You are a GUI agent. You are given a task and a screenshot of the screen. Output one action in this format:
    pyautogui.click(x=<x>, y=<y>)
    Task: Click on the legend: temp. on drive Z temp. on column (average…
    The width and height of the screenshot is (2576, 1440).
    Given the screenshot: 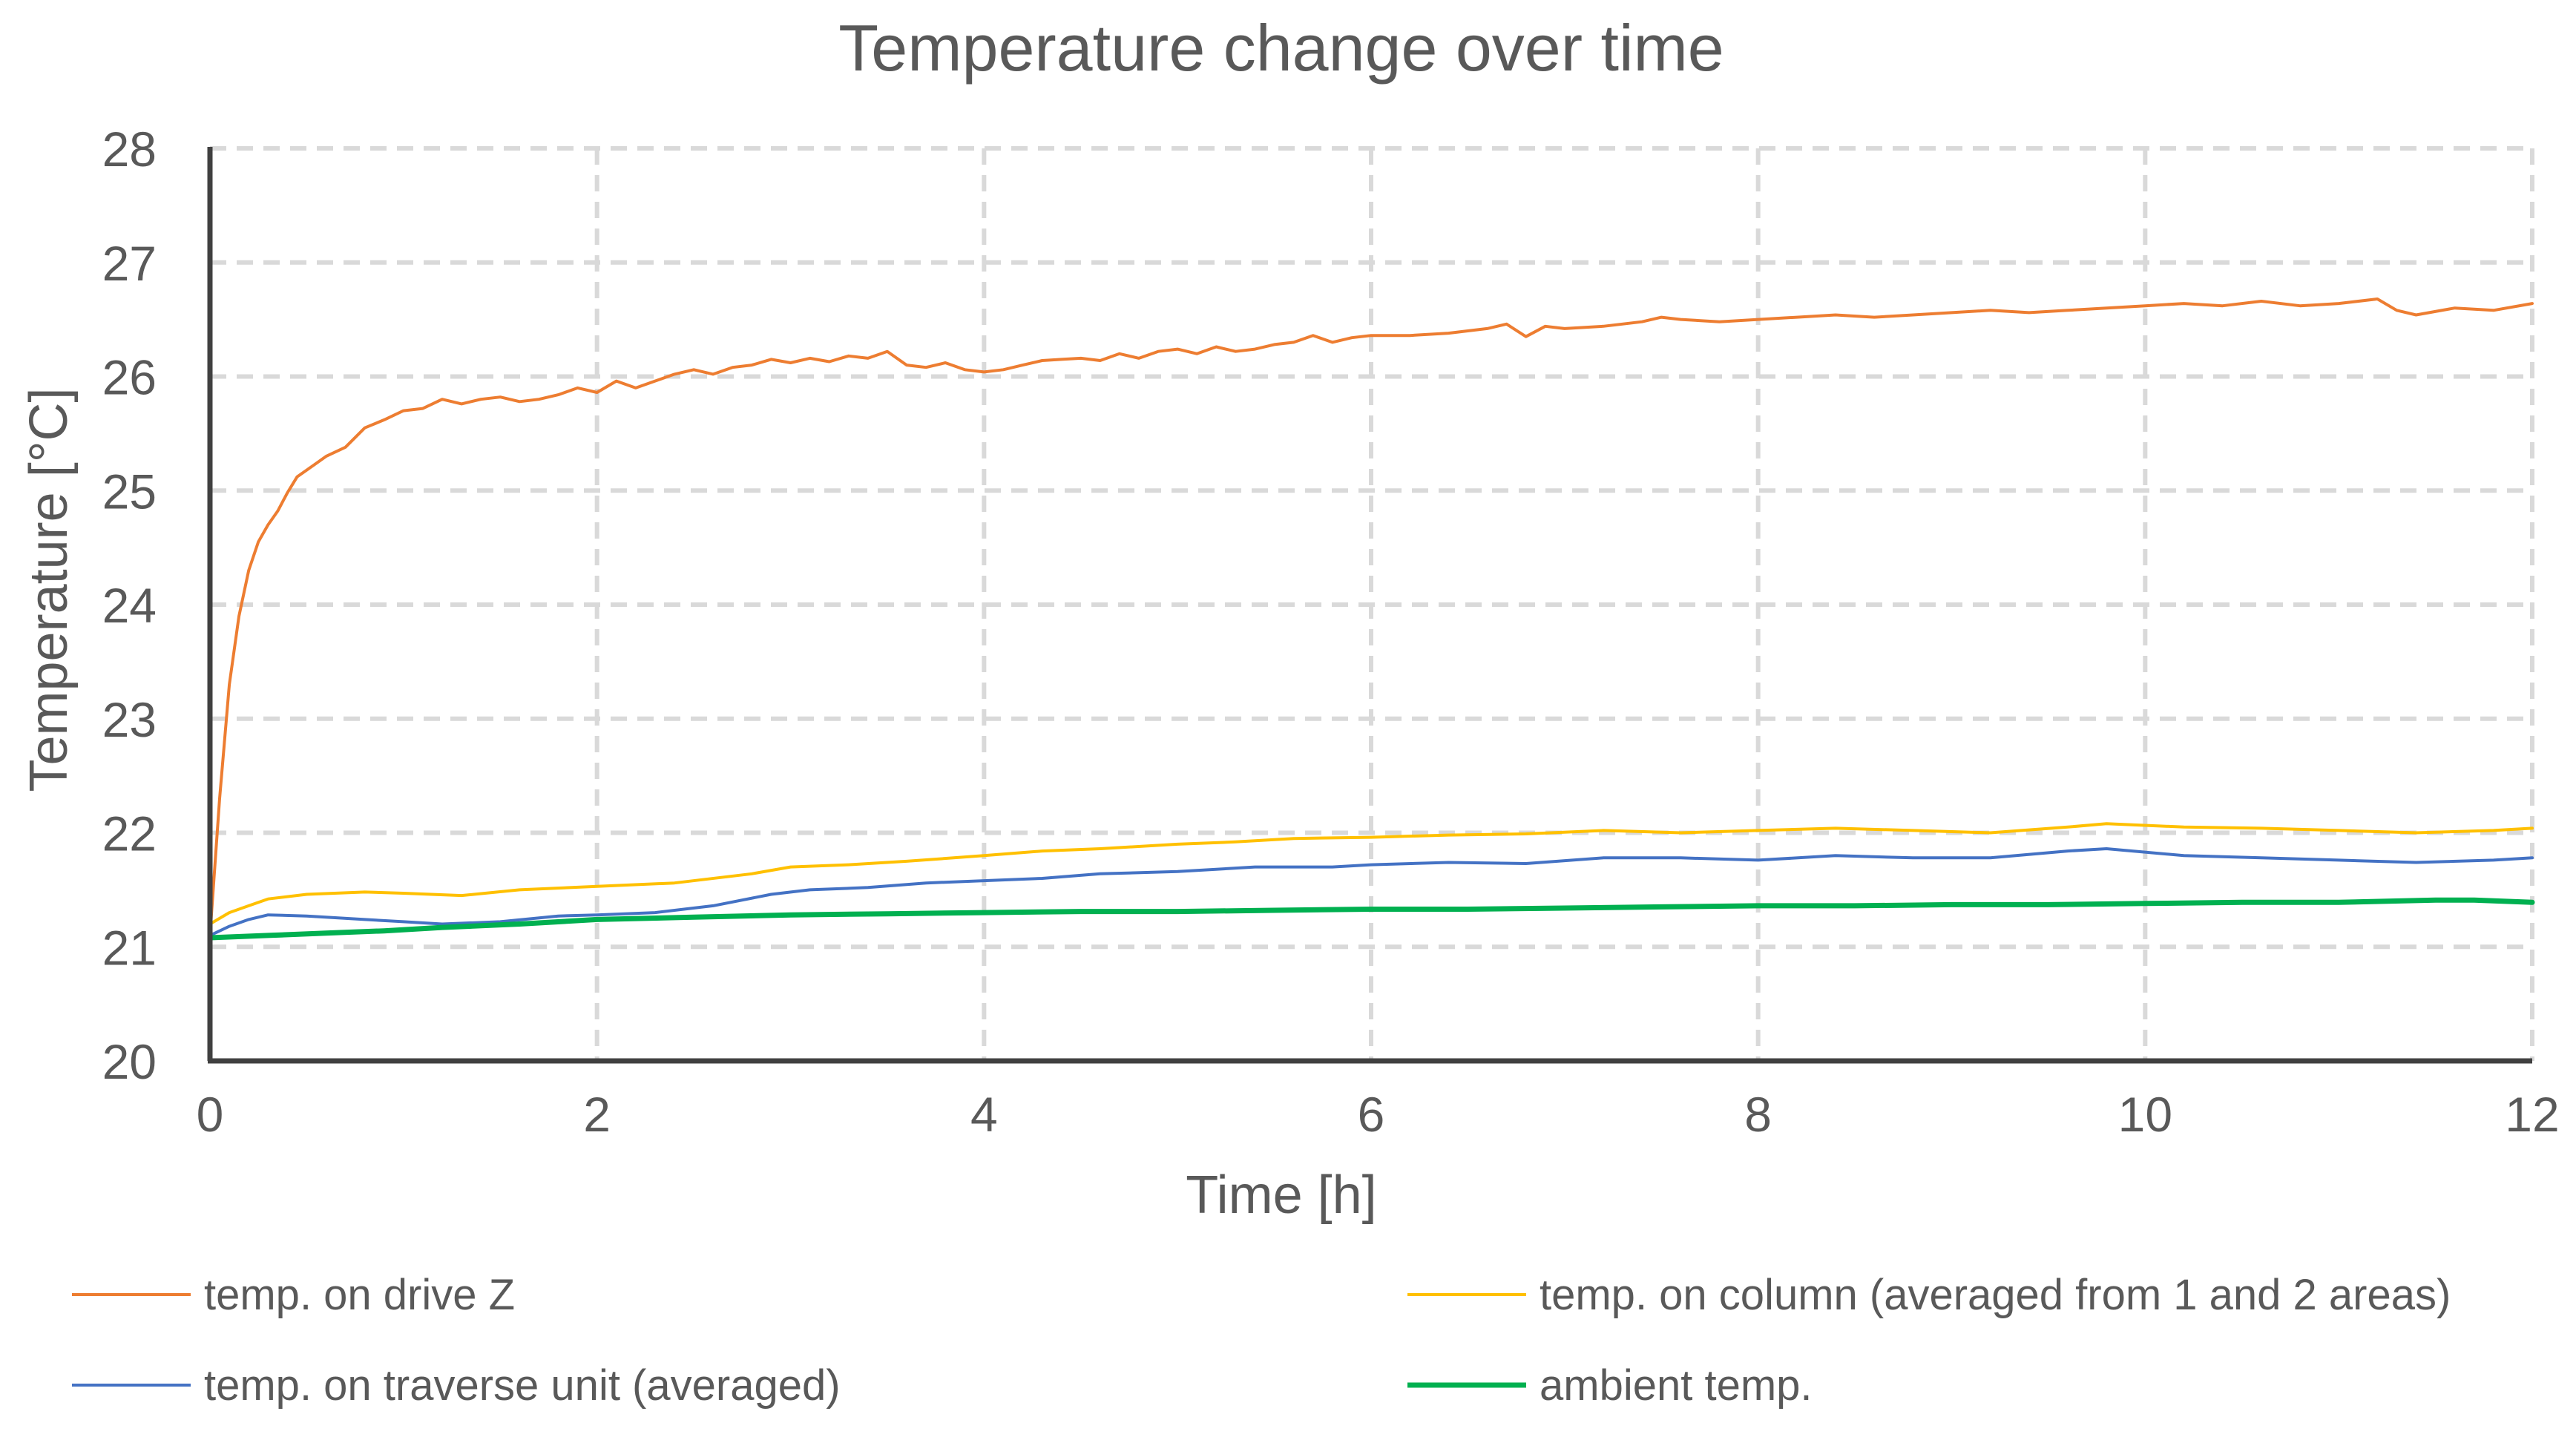 What is the action you would take?
    pyautogui.click(x=1261, y=1340)
    